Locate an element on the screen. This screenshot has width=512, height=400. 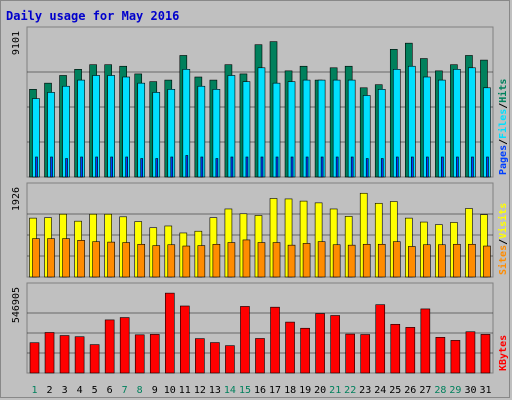
x-tick-label: 24 is located at coordinates (380, 390).